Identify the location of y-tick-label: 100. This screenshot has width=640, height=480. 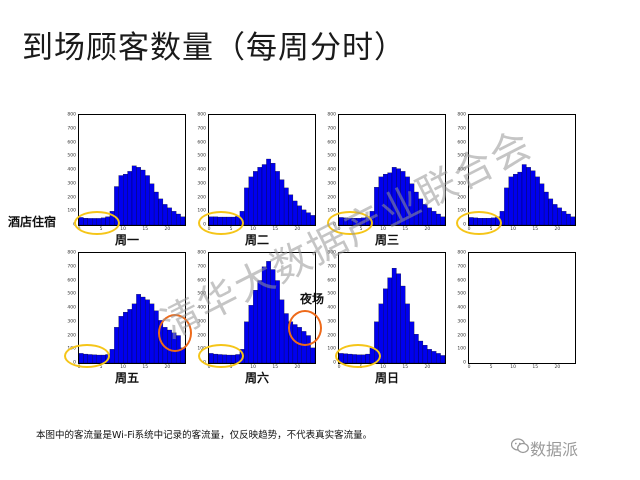
(461, 349).